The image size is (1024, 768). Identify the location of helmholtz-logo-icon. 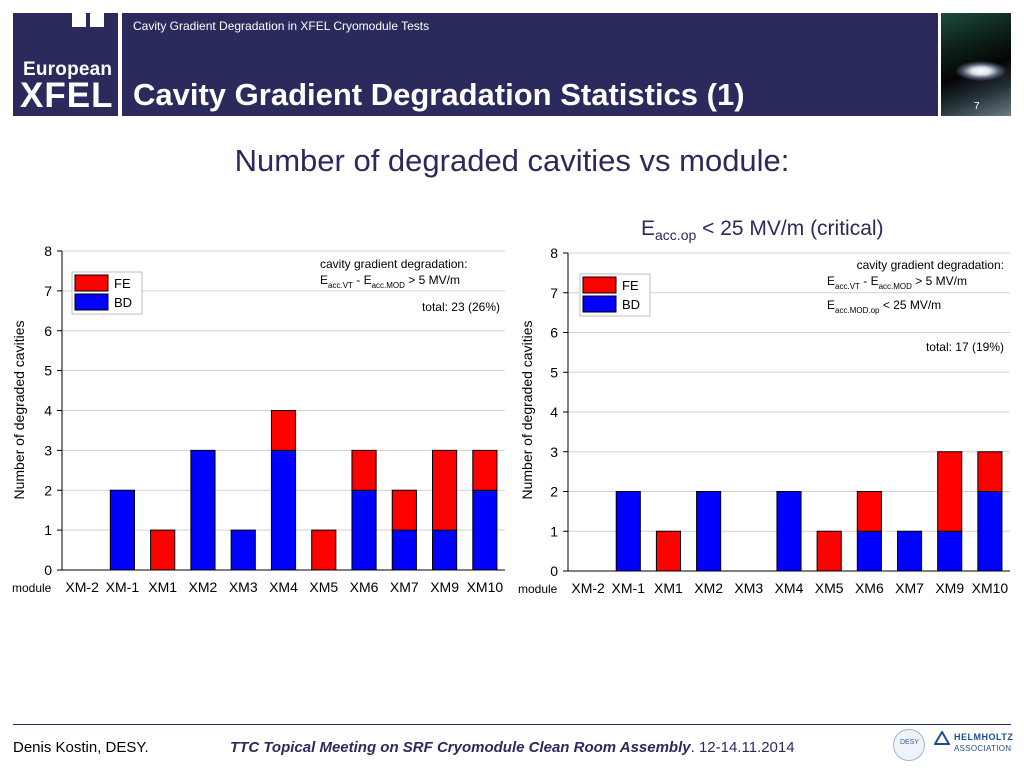
(942, 738).